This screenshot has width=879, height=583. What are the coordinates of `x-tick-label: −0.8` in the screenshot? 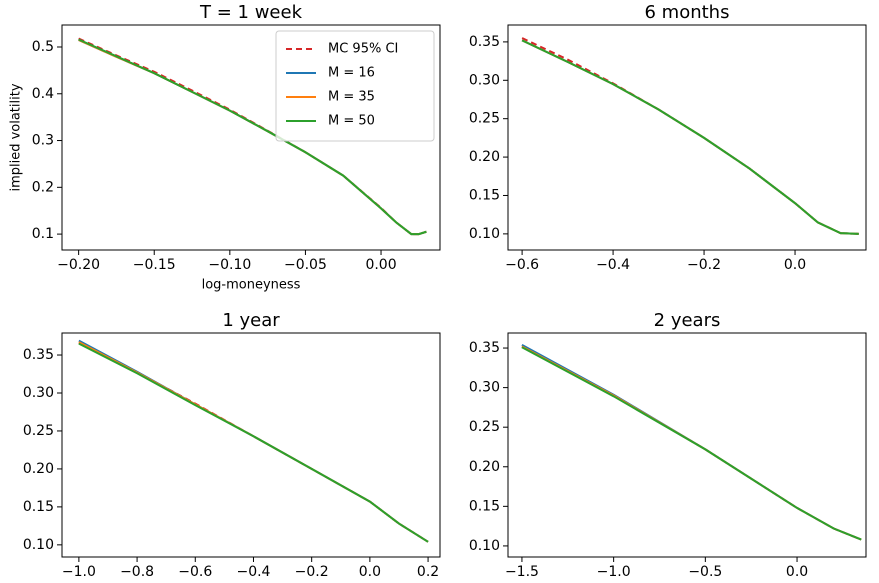 It's located at (137, 572).